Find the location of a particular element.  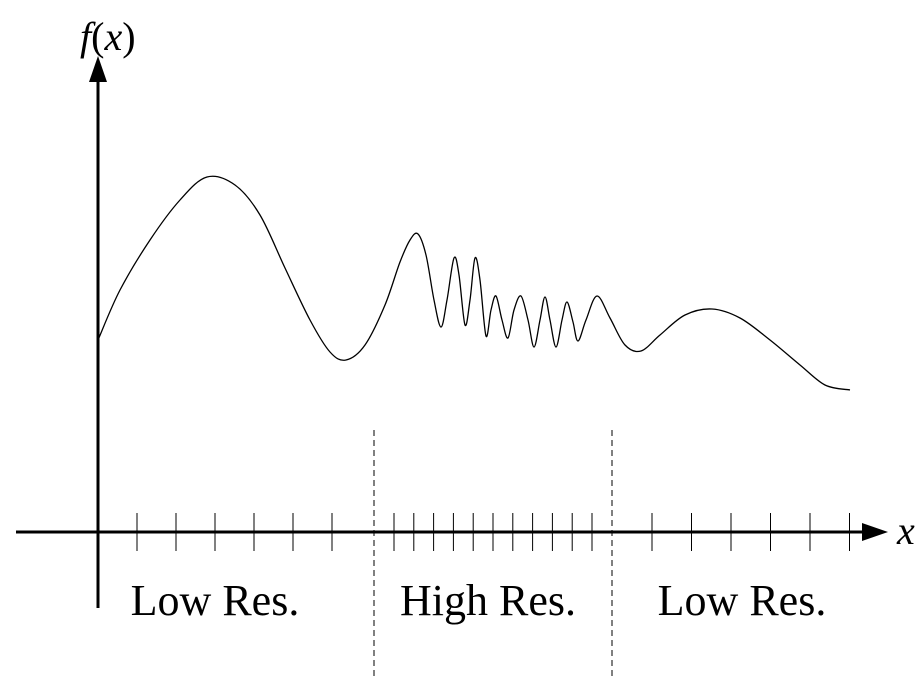

tick-marks is located at coordinates (493, 532).